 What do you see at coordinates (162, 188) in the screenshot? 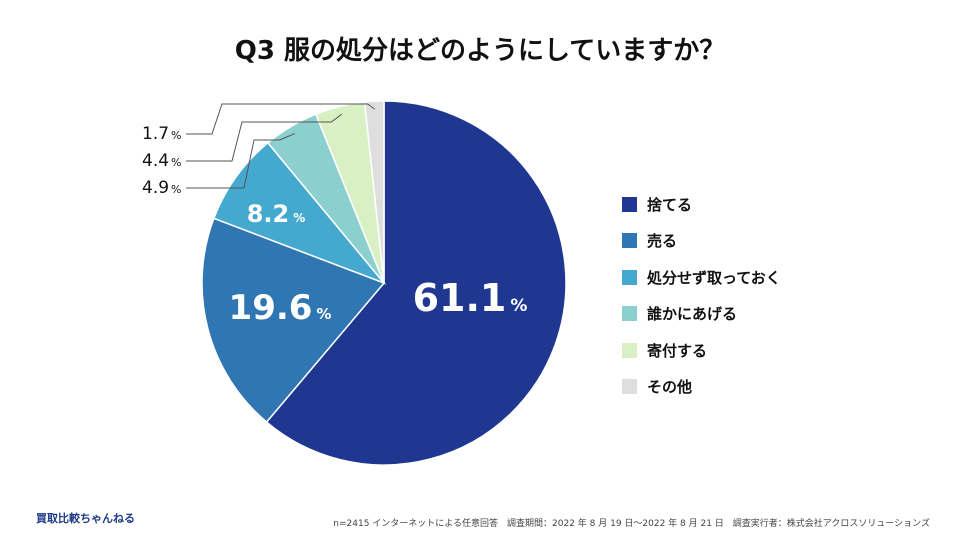
I see `slice-value-label-3: 4.9%` at bounding box center [162, 188].